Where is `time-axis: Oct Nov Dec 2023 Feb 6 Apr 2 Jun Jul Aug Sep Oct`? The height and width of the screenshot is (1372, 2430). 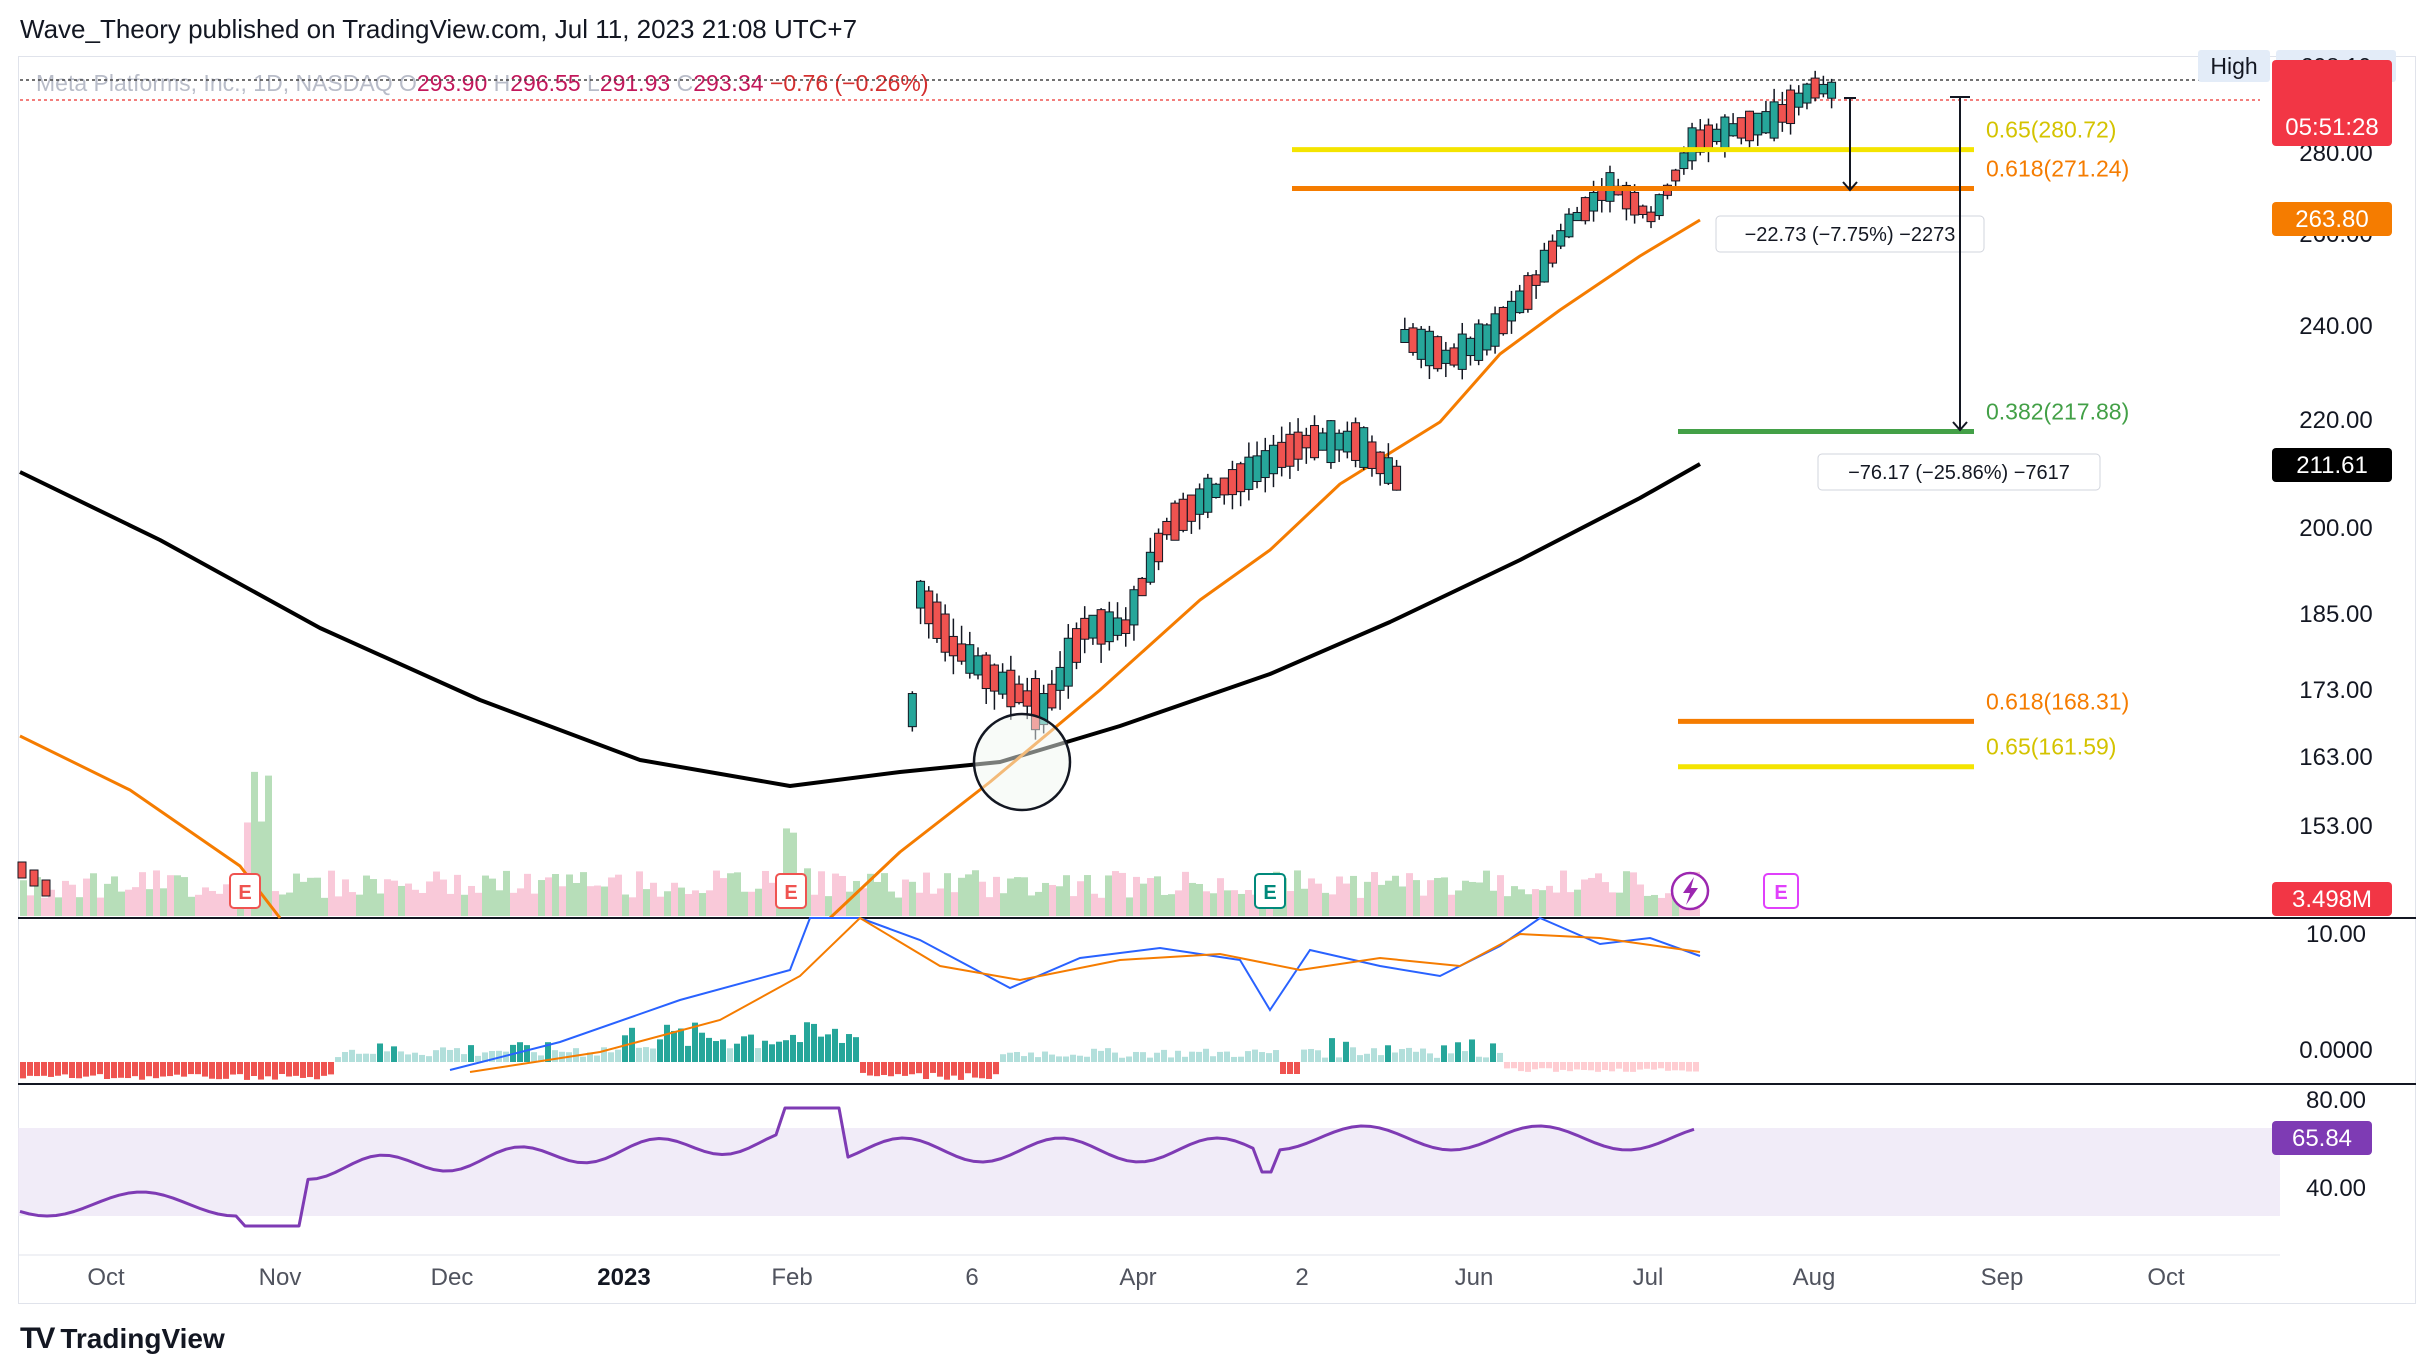
time-axis: Oct Nov Dec 2023 Feb 6 Apr 2 Jun Jul Aug Sep Oct is located at coordinates (1136, 1277).